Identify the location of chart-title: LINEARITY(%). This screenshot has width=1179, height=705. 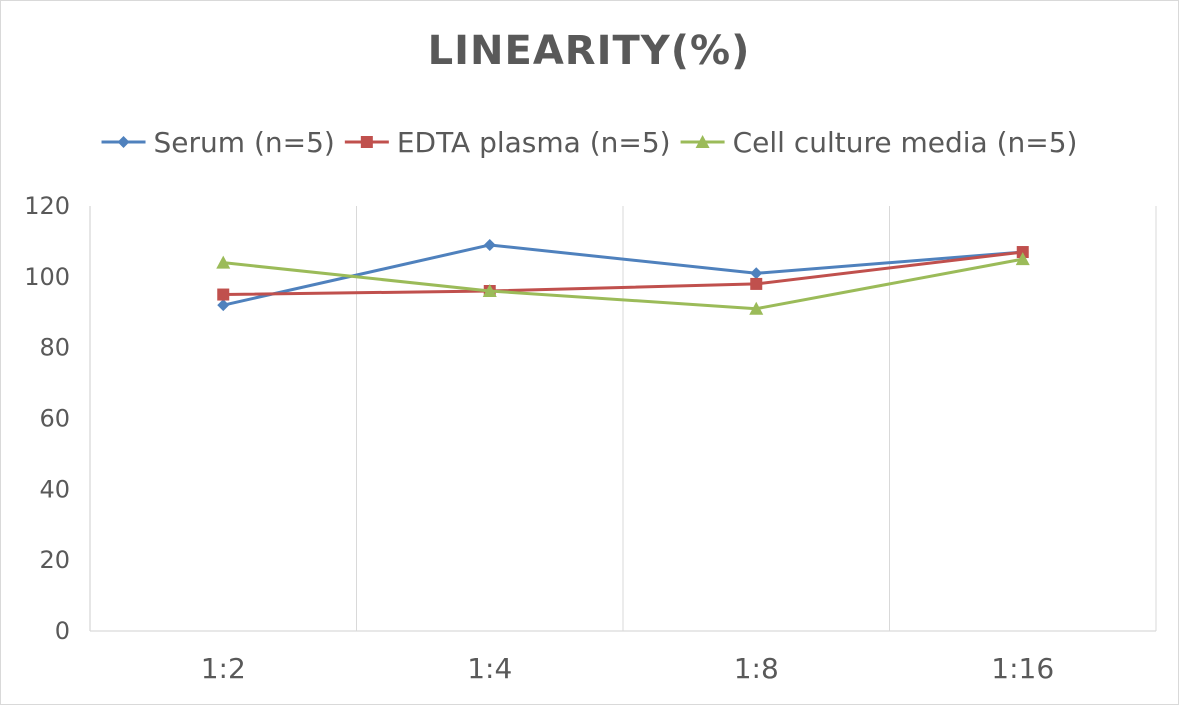
(589, 51).